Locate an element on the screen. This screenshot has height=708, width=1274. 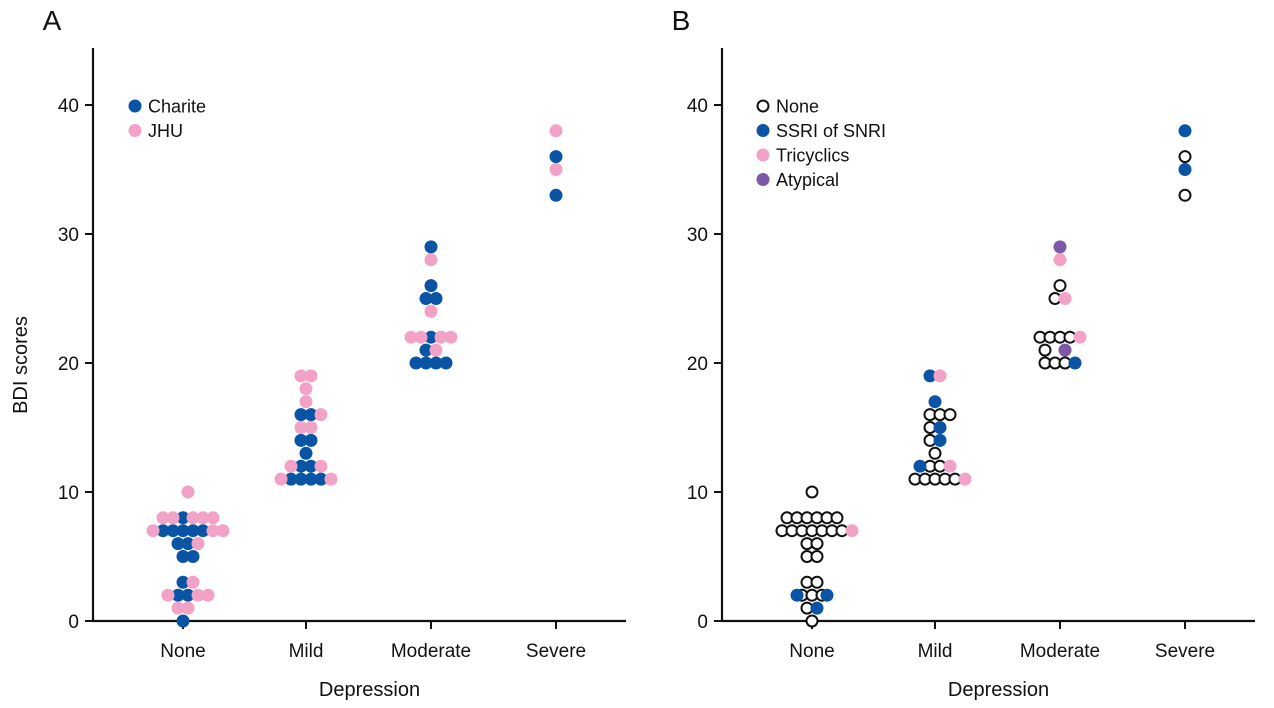
legend-marker-none is located at coordinates (763, 106).